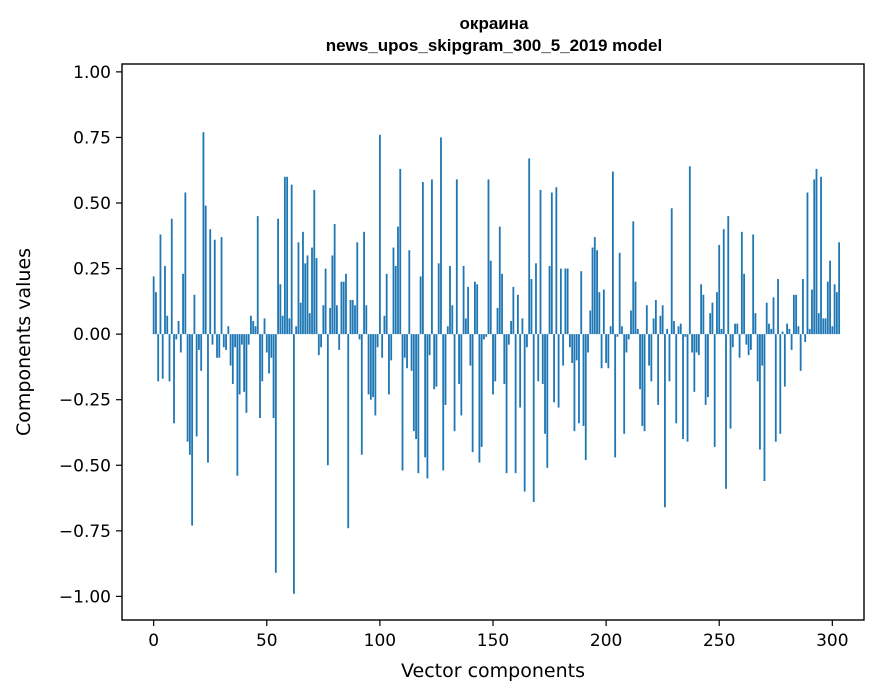 The image size is (880, 696). I want to click on y-tick-label: 0.25, so click(92, 270).